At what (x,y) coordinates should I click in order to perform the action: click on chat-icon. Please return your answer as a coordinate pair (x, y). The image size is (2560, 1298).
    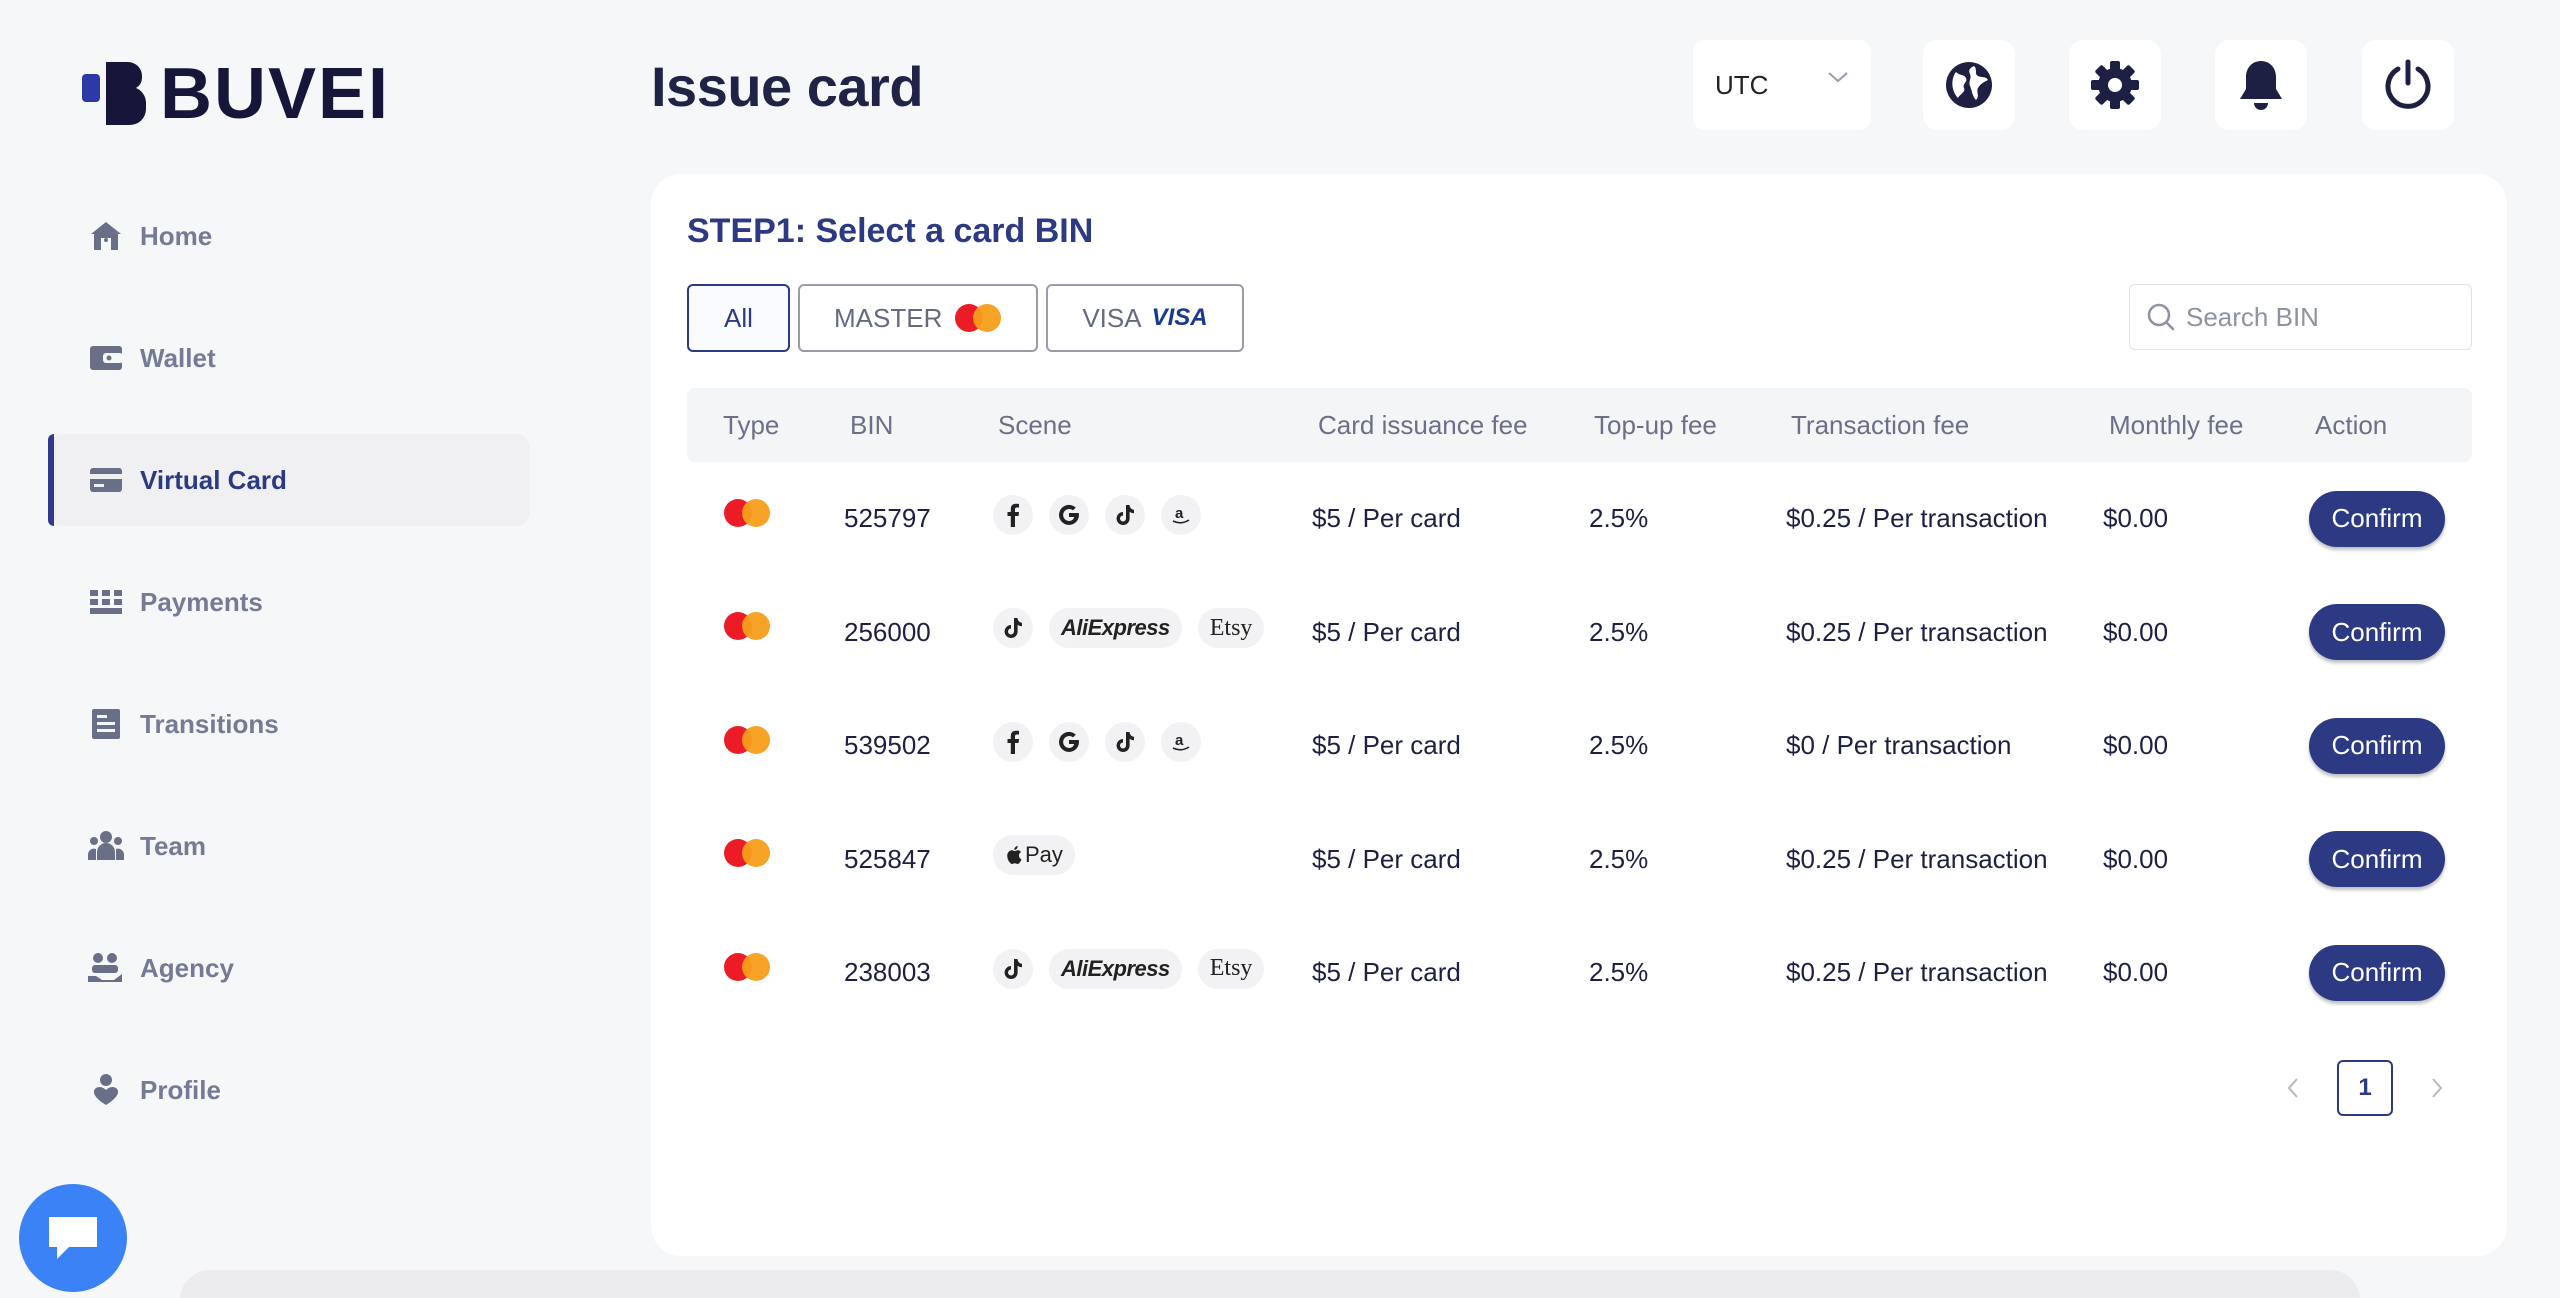
    Looking at the image, I should click on (73, 1238).